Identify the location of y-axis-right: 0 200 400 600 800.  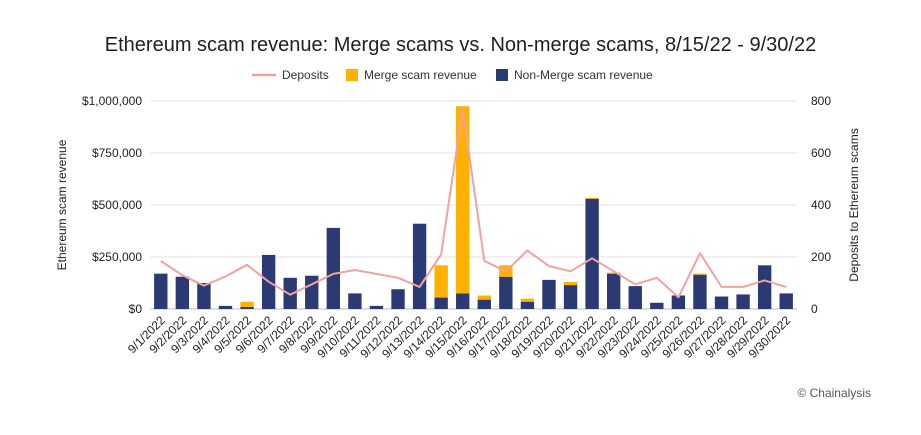
(821, 205).